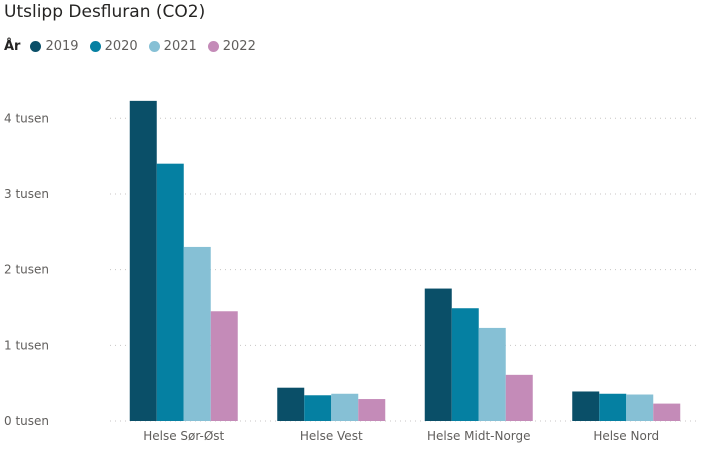 The width and height of the screenshot is (706, 450). Describe the element at coordinates (640, 407) in the screenshot. I see `bar-2021-helse-nord` at that location.